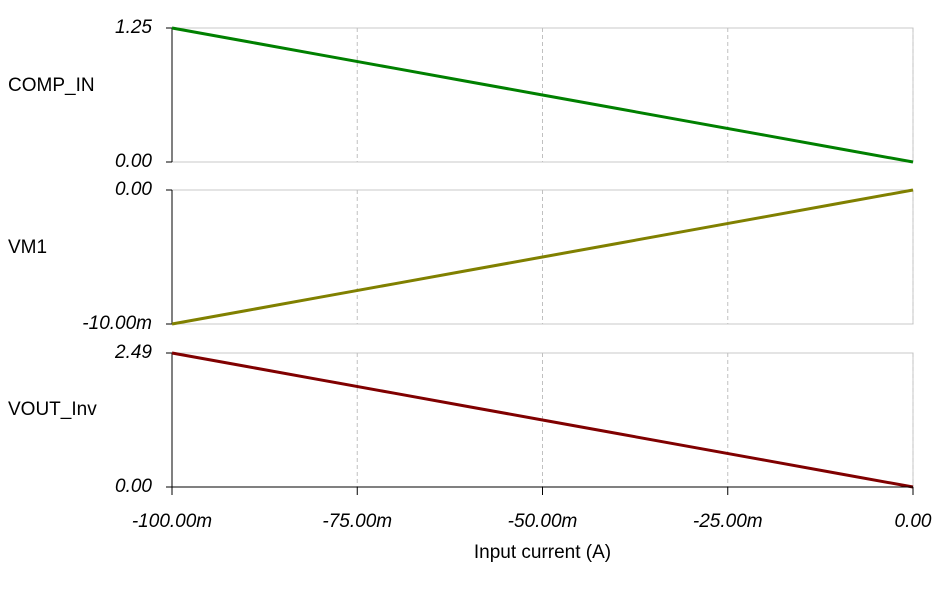 The height and width of the screenshot is (590, 948). What do you see at coordinates (133, 352) in the screenshot?
I see `y-tick-label: 2.49` at bounding box center [133, 352].